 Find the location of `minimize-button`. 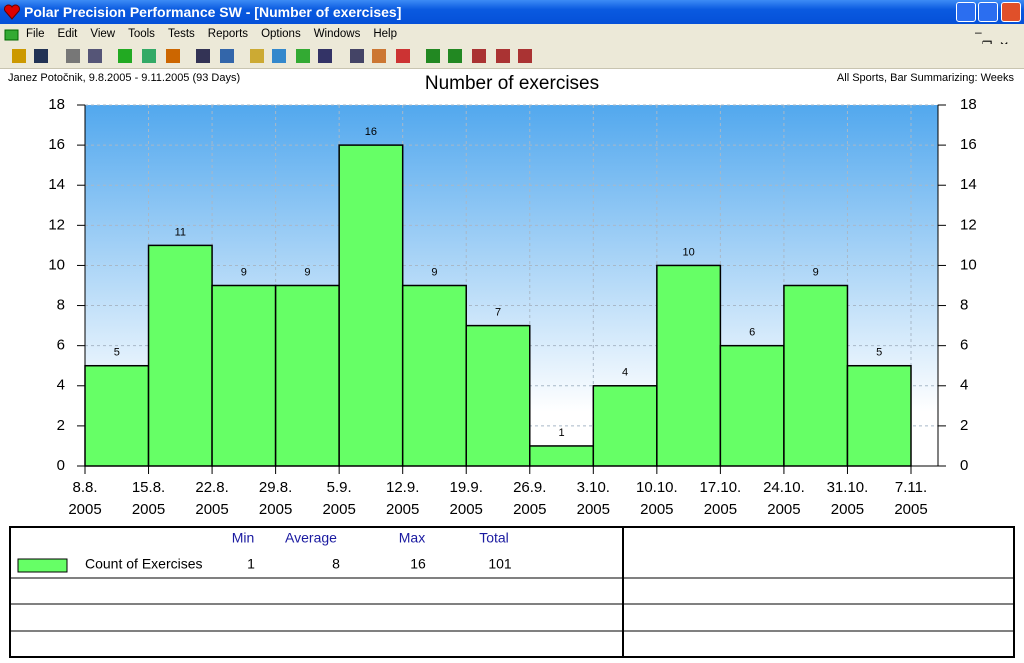

minimize-button is located at coordinates (966, 12).